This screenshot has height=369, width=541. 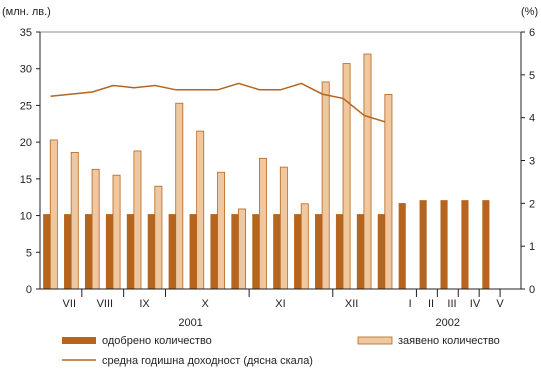 What do you see at coordinates (448, 323) in the screenshot?
I see `year-label: 2002` at bounding box center [448, 323].